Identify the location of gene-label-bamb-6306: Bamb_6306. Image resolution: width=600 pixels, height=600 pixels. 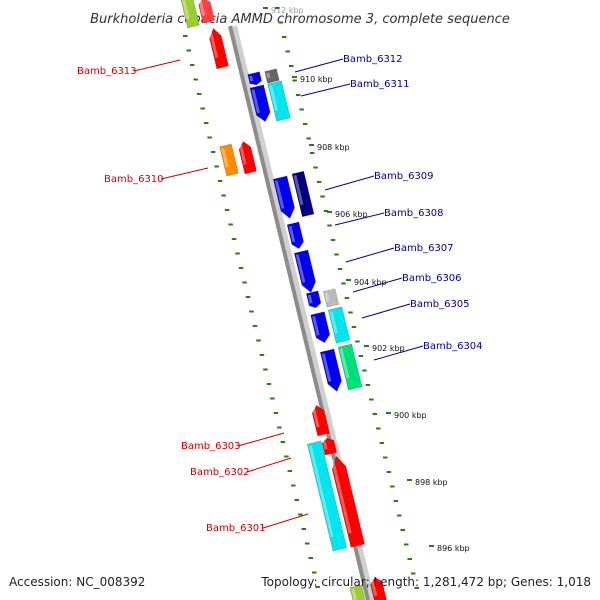
(432, 278).